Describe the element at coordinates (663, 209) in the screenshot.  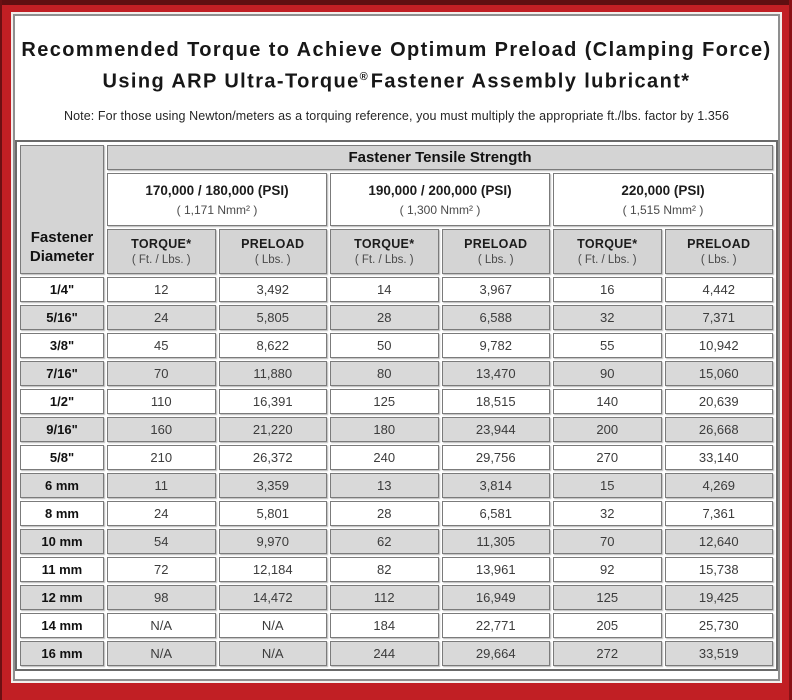
I see `nmm-value: ( 1,515 Nmm² )` at that location.